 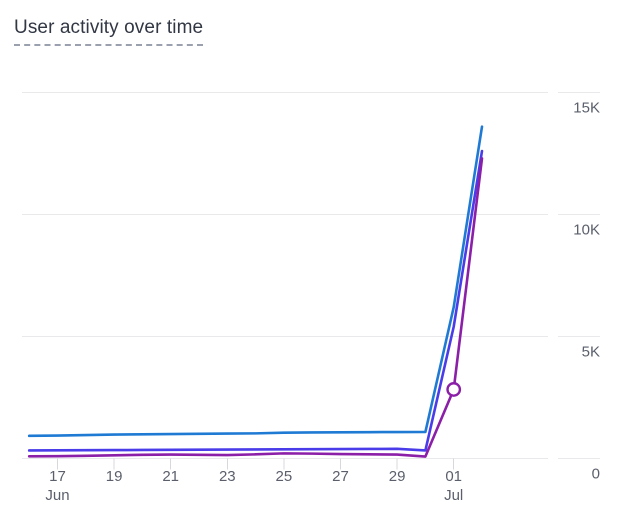 I want to click on x-tick-month-label: Jun, so click(x=57, y=495).